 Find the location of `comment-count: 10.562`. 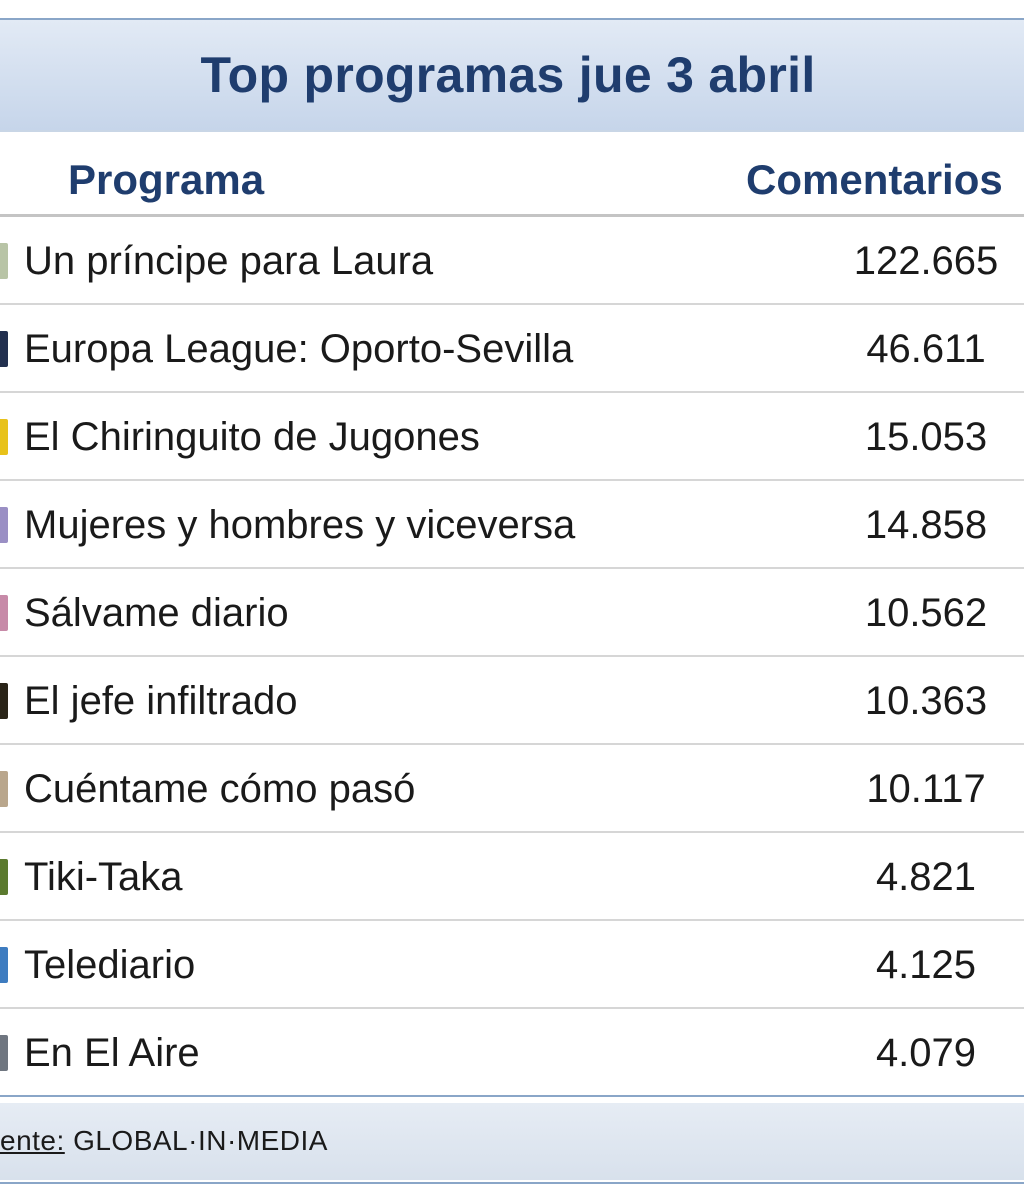

comment-count: 10.562 is located at coordinates (926, 613).